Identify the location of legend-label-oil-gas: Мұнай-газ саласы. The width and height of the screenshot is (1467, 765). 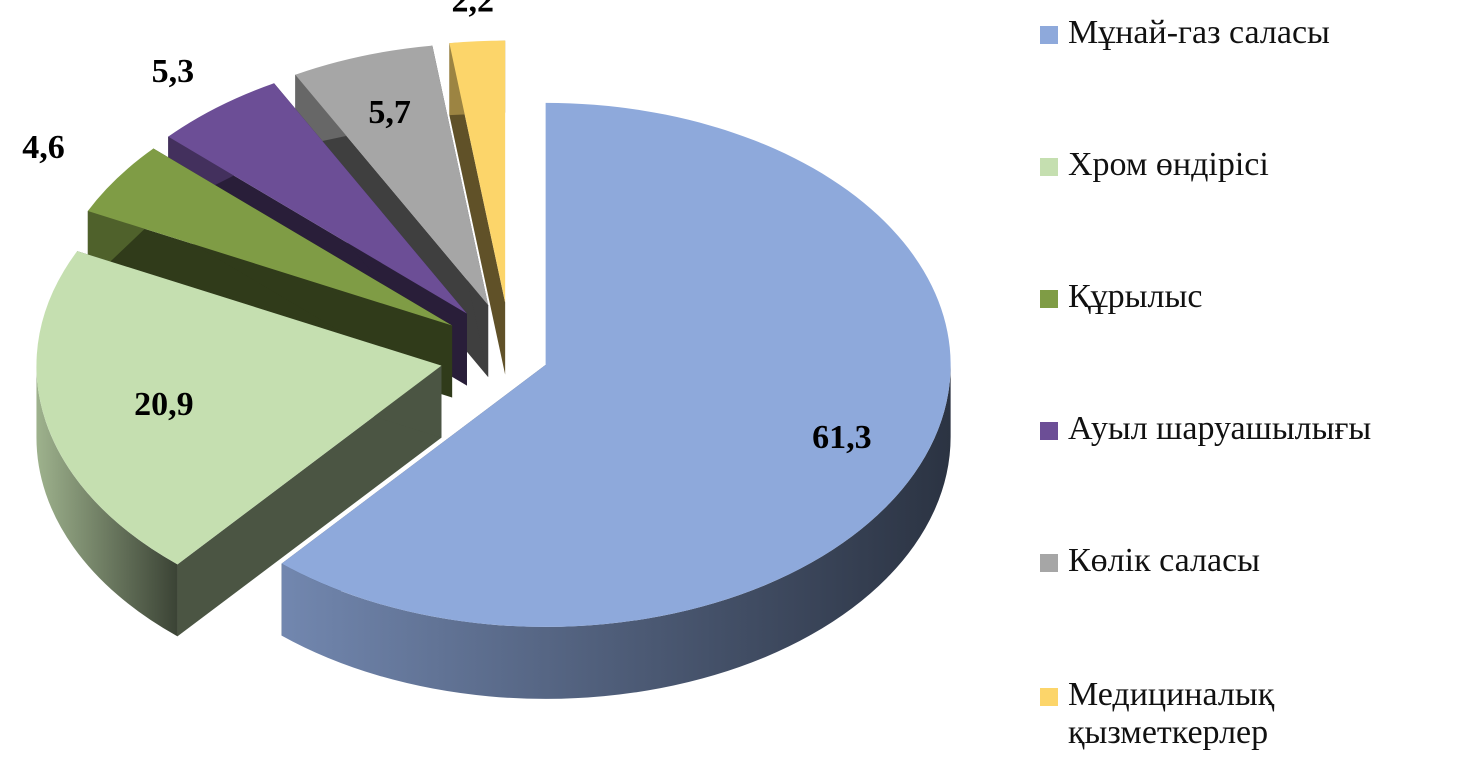
(1199, 32).